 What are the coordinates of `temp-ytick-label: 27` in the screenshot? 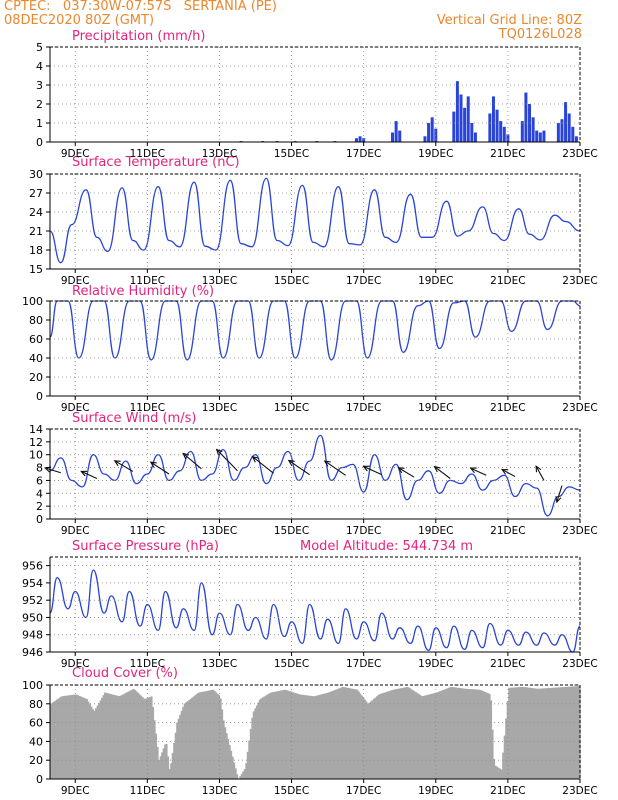 It's located at (36, 193).